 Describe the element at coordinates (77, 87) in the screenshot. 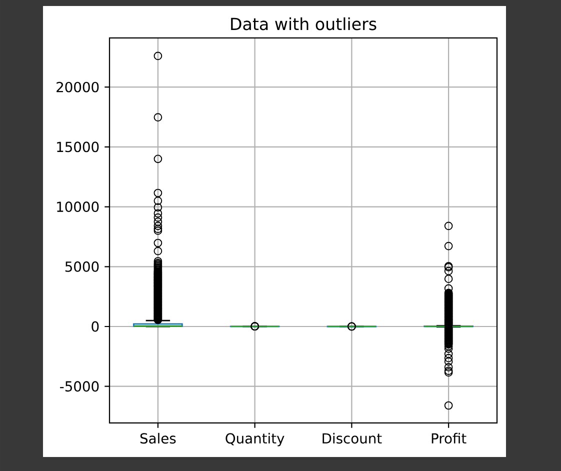

I see `y-tick-label: 20000` at that location.